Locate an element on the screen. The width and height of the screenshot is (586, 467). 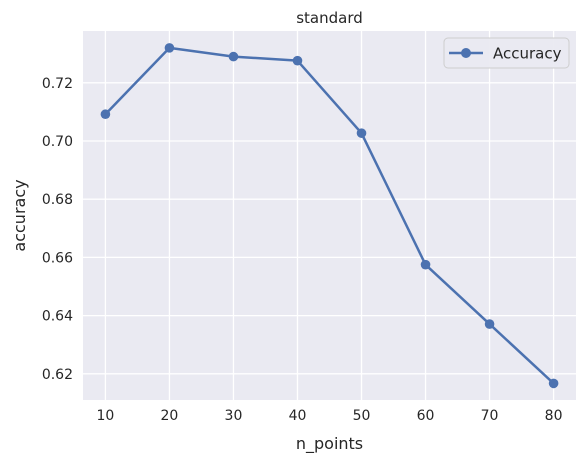
x-tick-label: 40 is located at coordinates (298, 416).